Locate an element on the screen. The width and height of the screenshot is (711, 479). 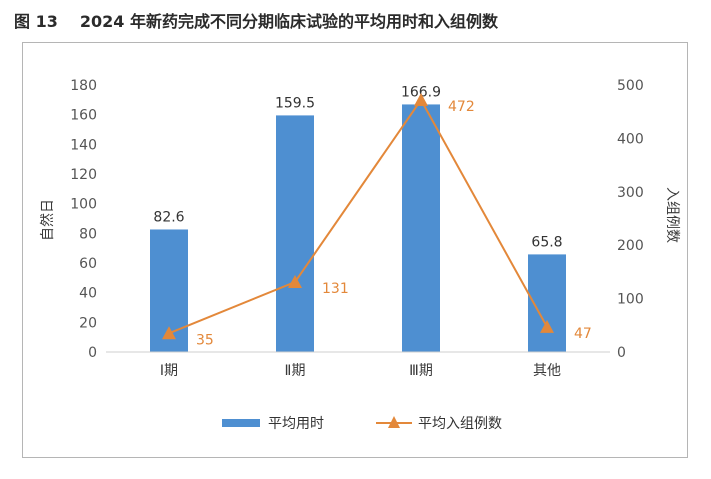
line-value-label: 35 is located at coordinates (205, 340).